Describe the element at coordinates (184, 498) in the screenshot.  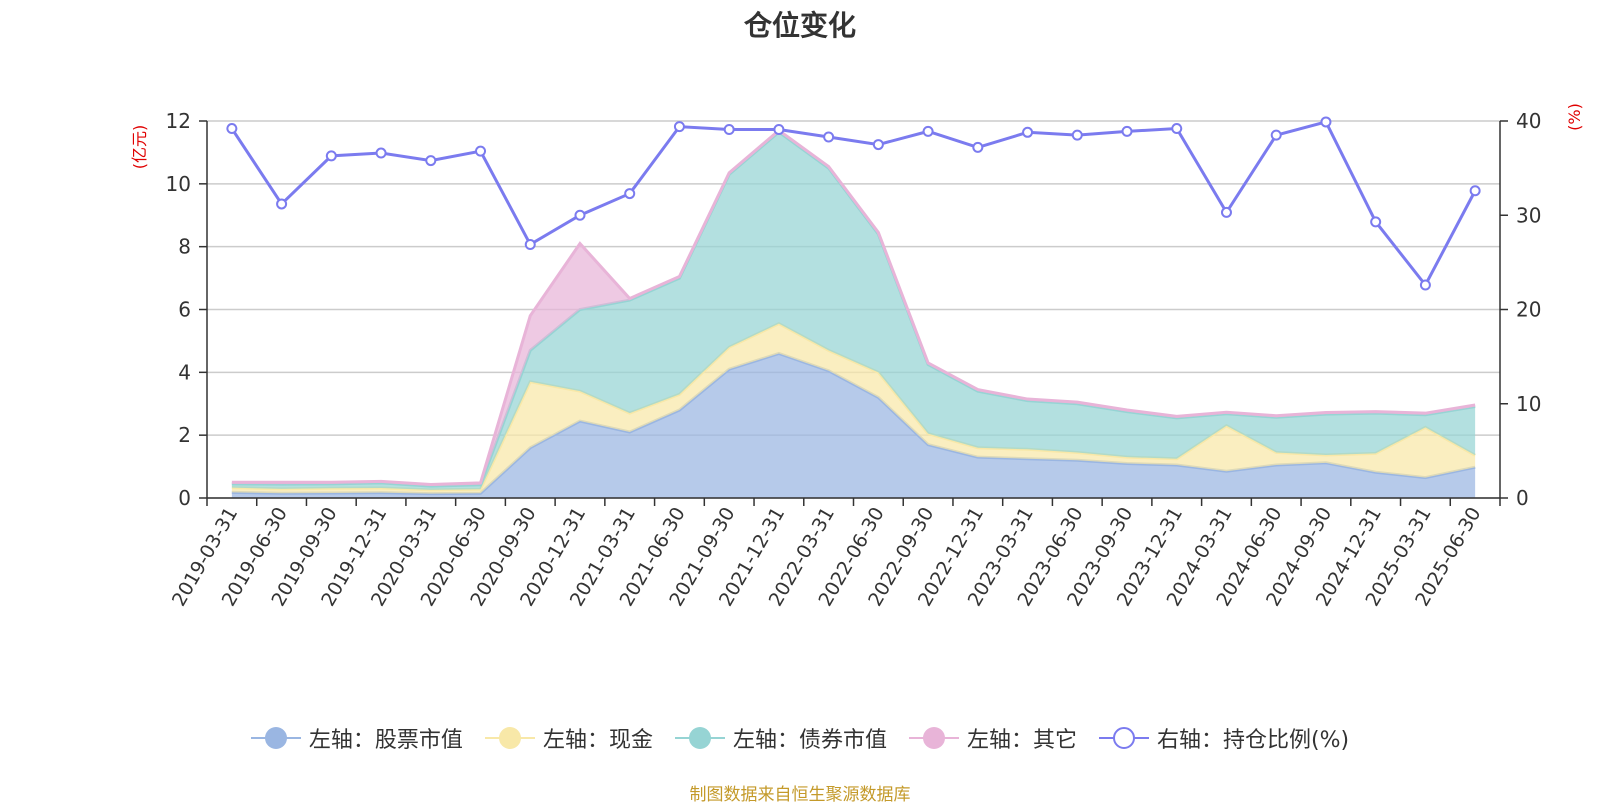
I see `y-left-tick-label: 0` at that location.